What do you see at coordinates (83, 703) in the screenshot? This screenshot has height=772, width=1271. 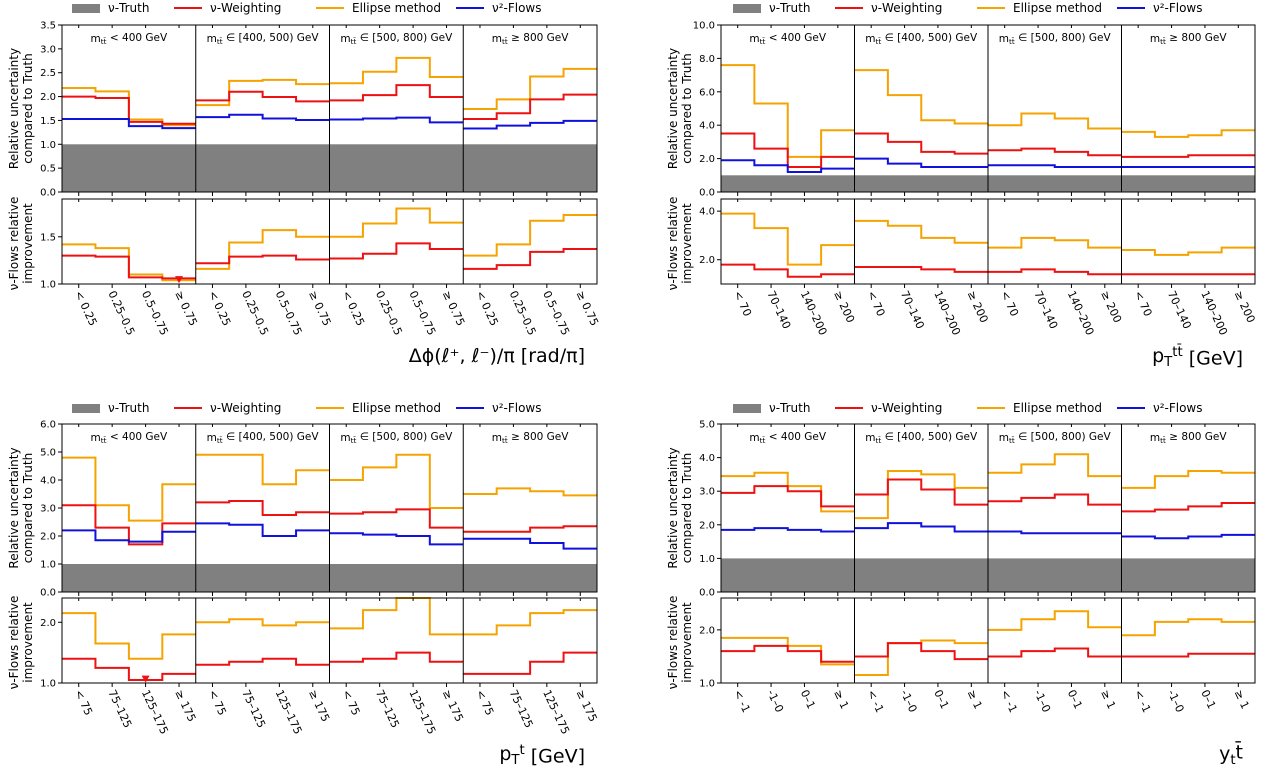 I see `x-tick-label: < 75` at bounding box center [83, 703].